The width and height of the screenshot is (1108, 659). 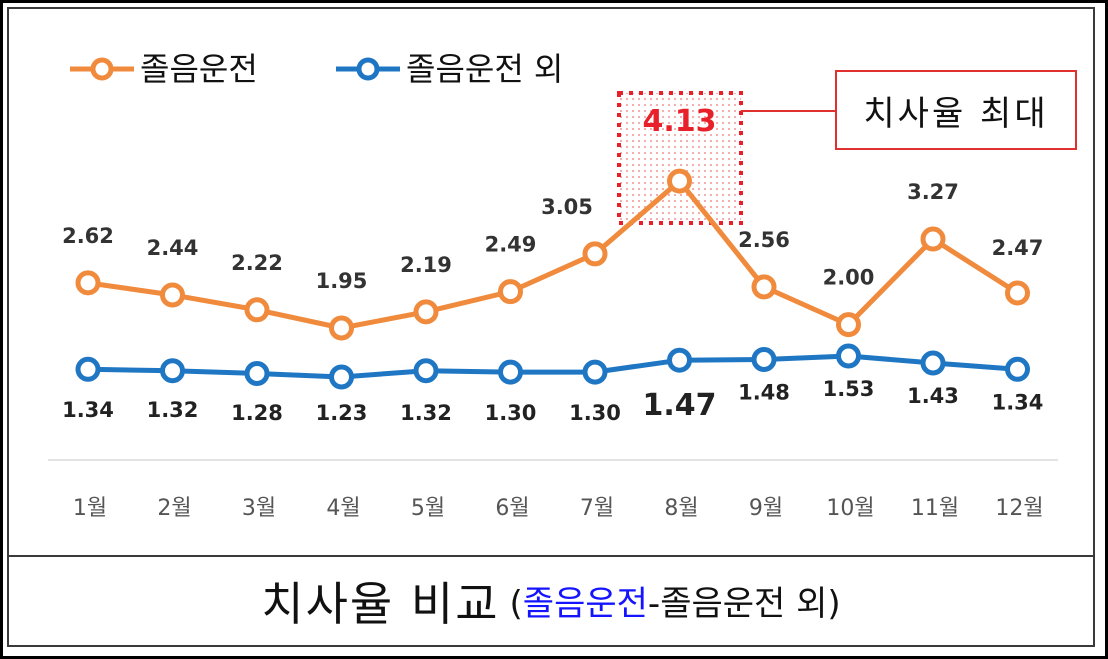 I want to click on data-label-s0-6: 3.05, so click(x=567, y=207).